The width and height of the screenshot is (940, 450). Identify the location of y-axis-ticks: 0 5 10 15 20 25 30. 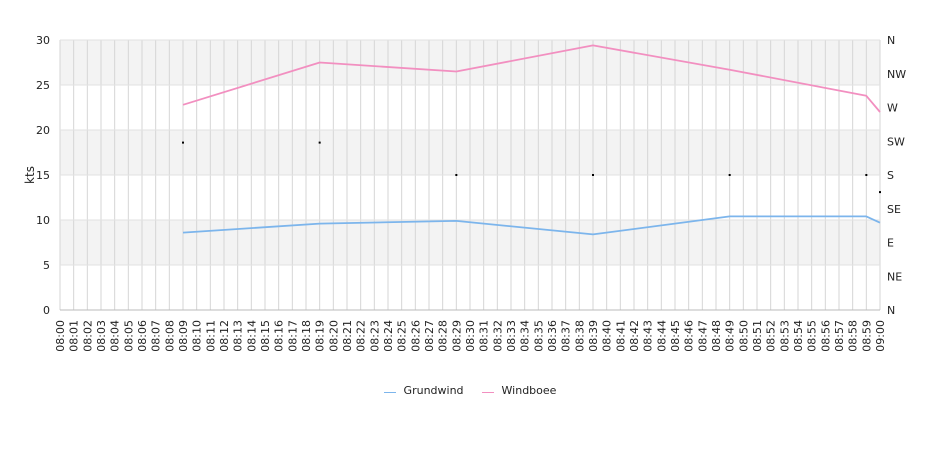
(43, 175).